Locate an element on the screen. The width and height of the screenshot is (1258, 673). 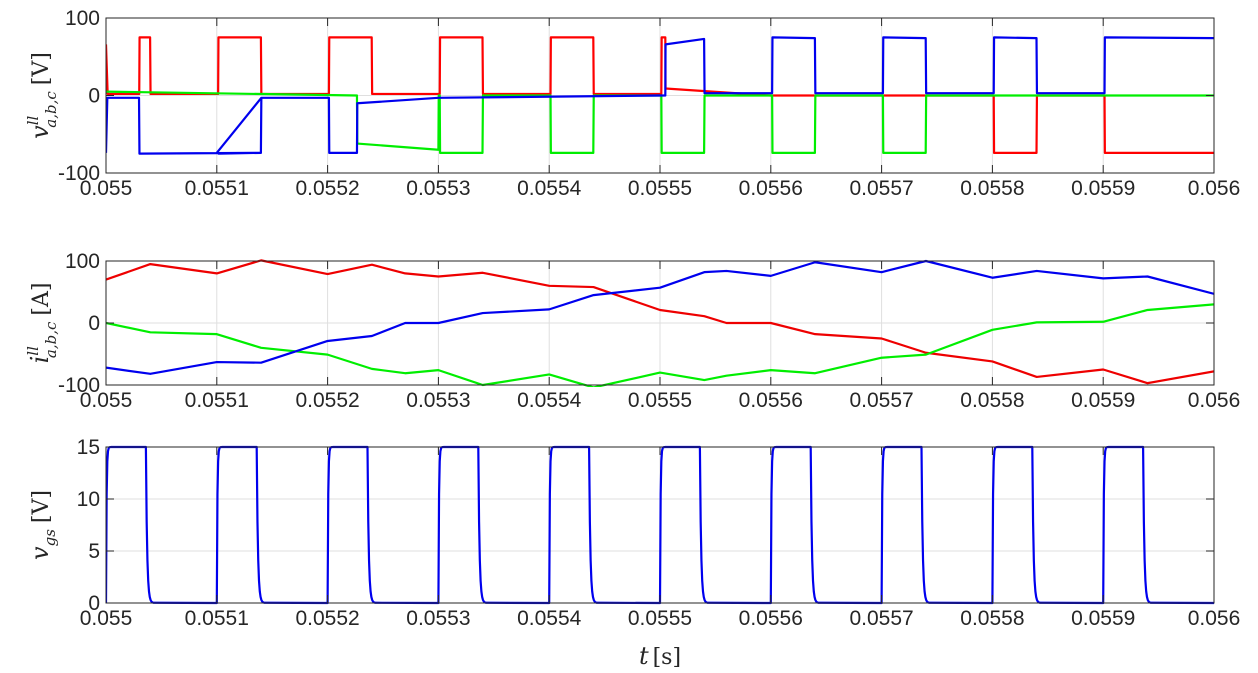
current-y-tick-label: 0 is located at coordinates (94, 323).